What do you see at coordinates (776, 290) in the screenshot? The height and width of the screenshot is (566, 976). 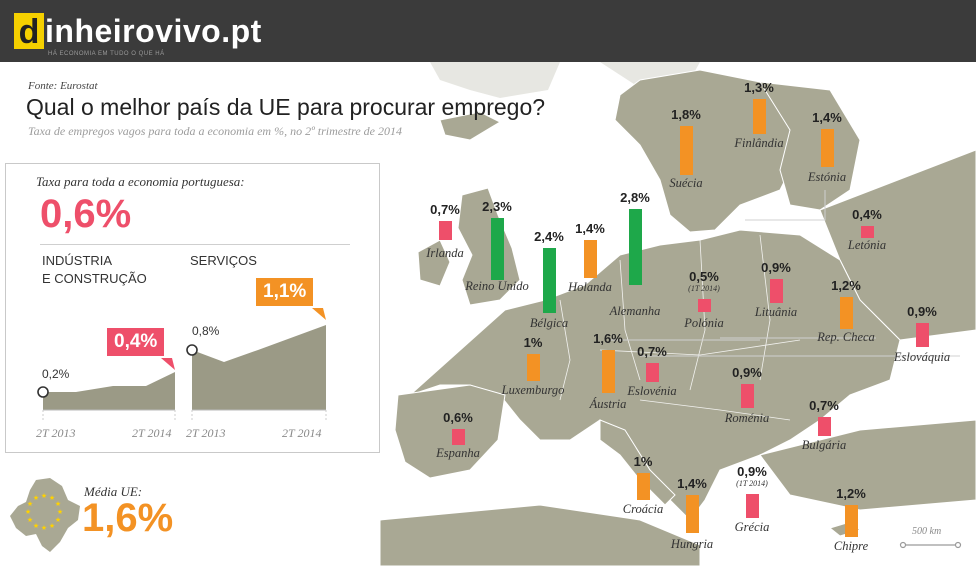 I see `bar-lituania` at bounding box center [776, 290].